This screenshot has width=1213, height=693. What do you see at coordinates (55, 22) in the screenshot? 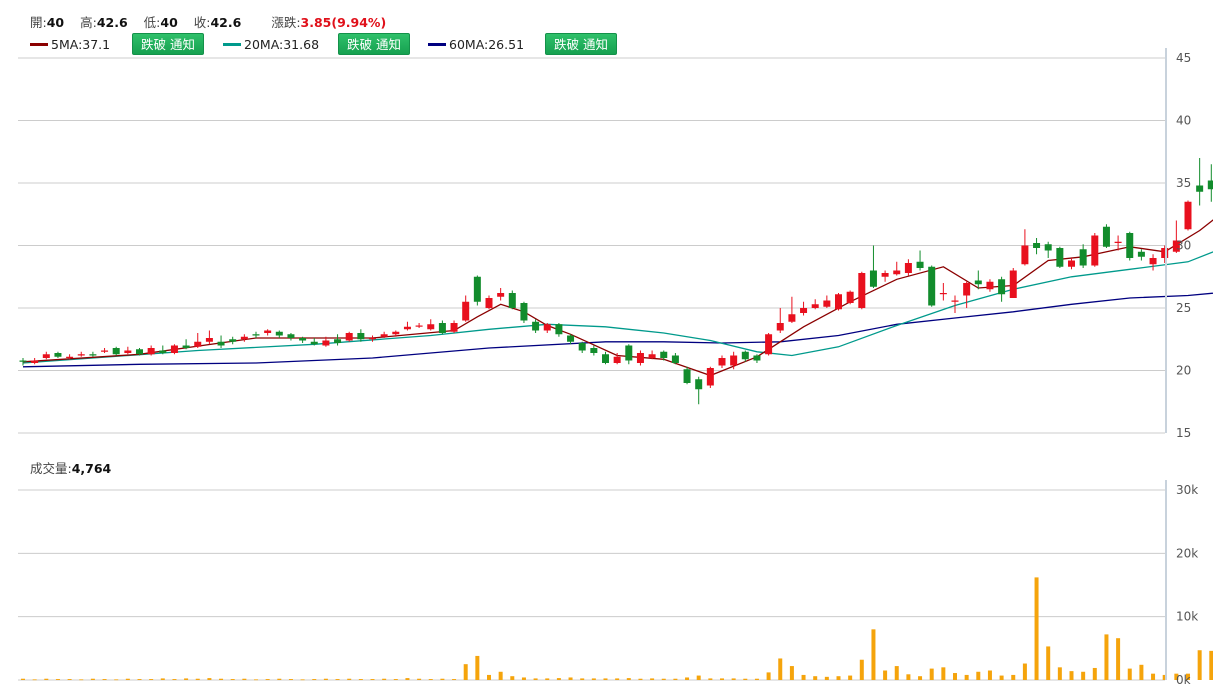
I see `open-value: 40` at bounding box center [55, 22].